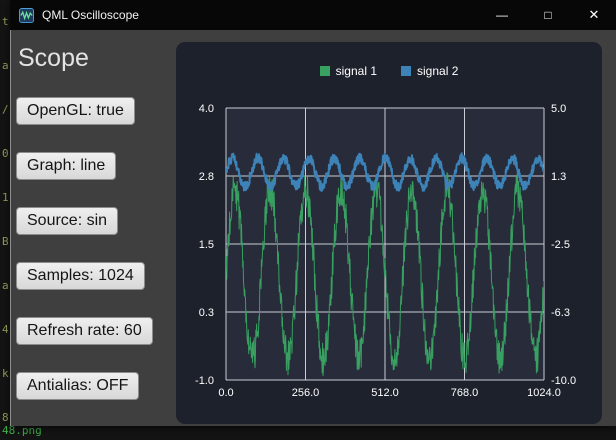  I want to click on x-axis-tick-label: 256.0, so click(306, 393).